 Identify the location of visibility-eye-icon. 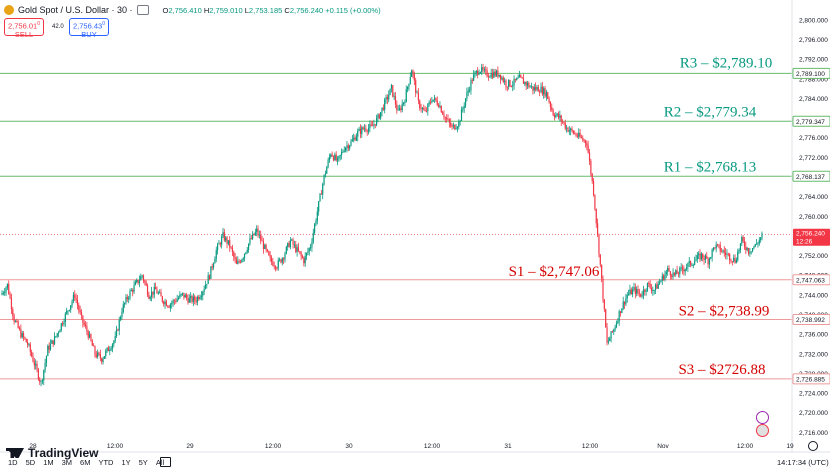
(142, 10).